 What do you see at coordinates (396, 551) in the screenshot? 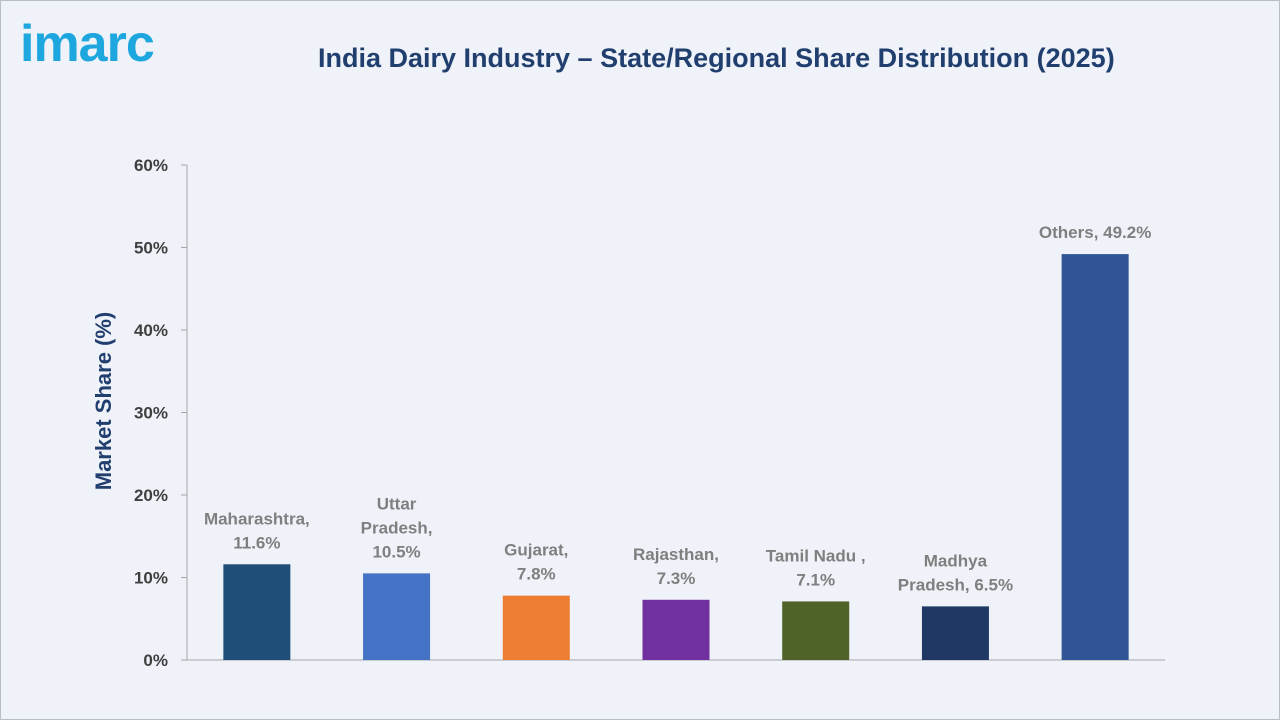
I see `data-label: 10.5%` at bounding box center [396, 551].